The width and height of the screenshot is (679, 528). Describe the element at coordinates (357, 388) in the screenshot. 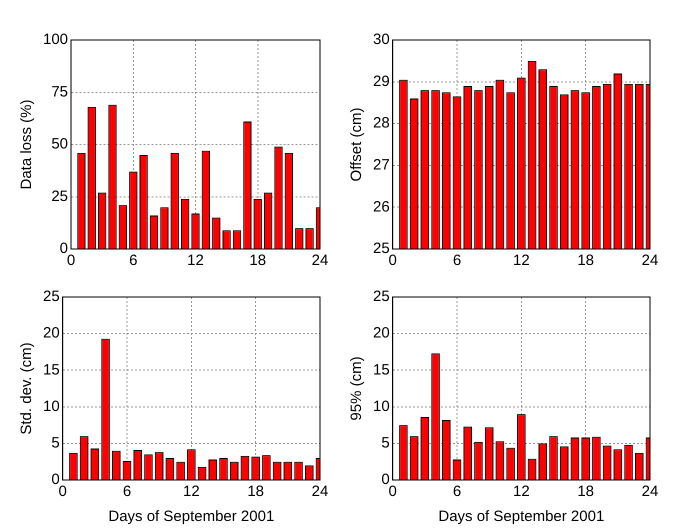

I see `y-axis-title: 95% (cm)` at that location.